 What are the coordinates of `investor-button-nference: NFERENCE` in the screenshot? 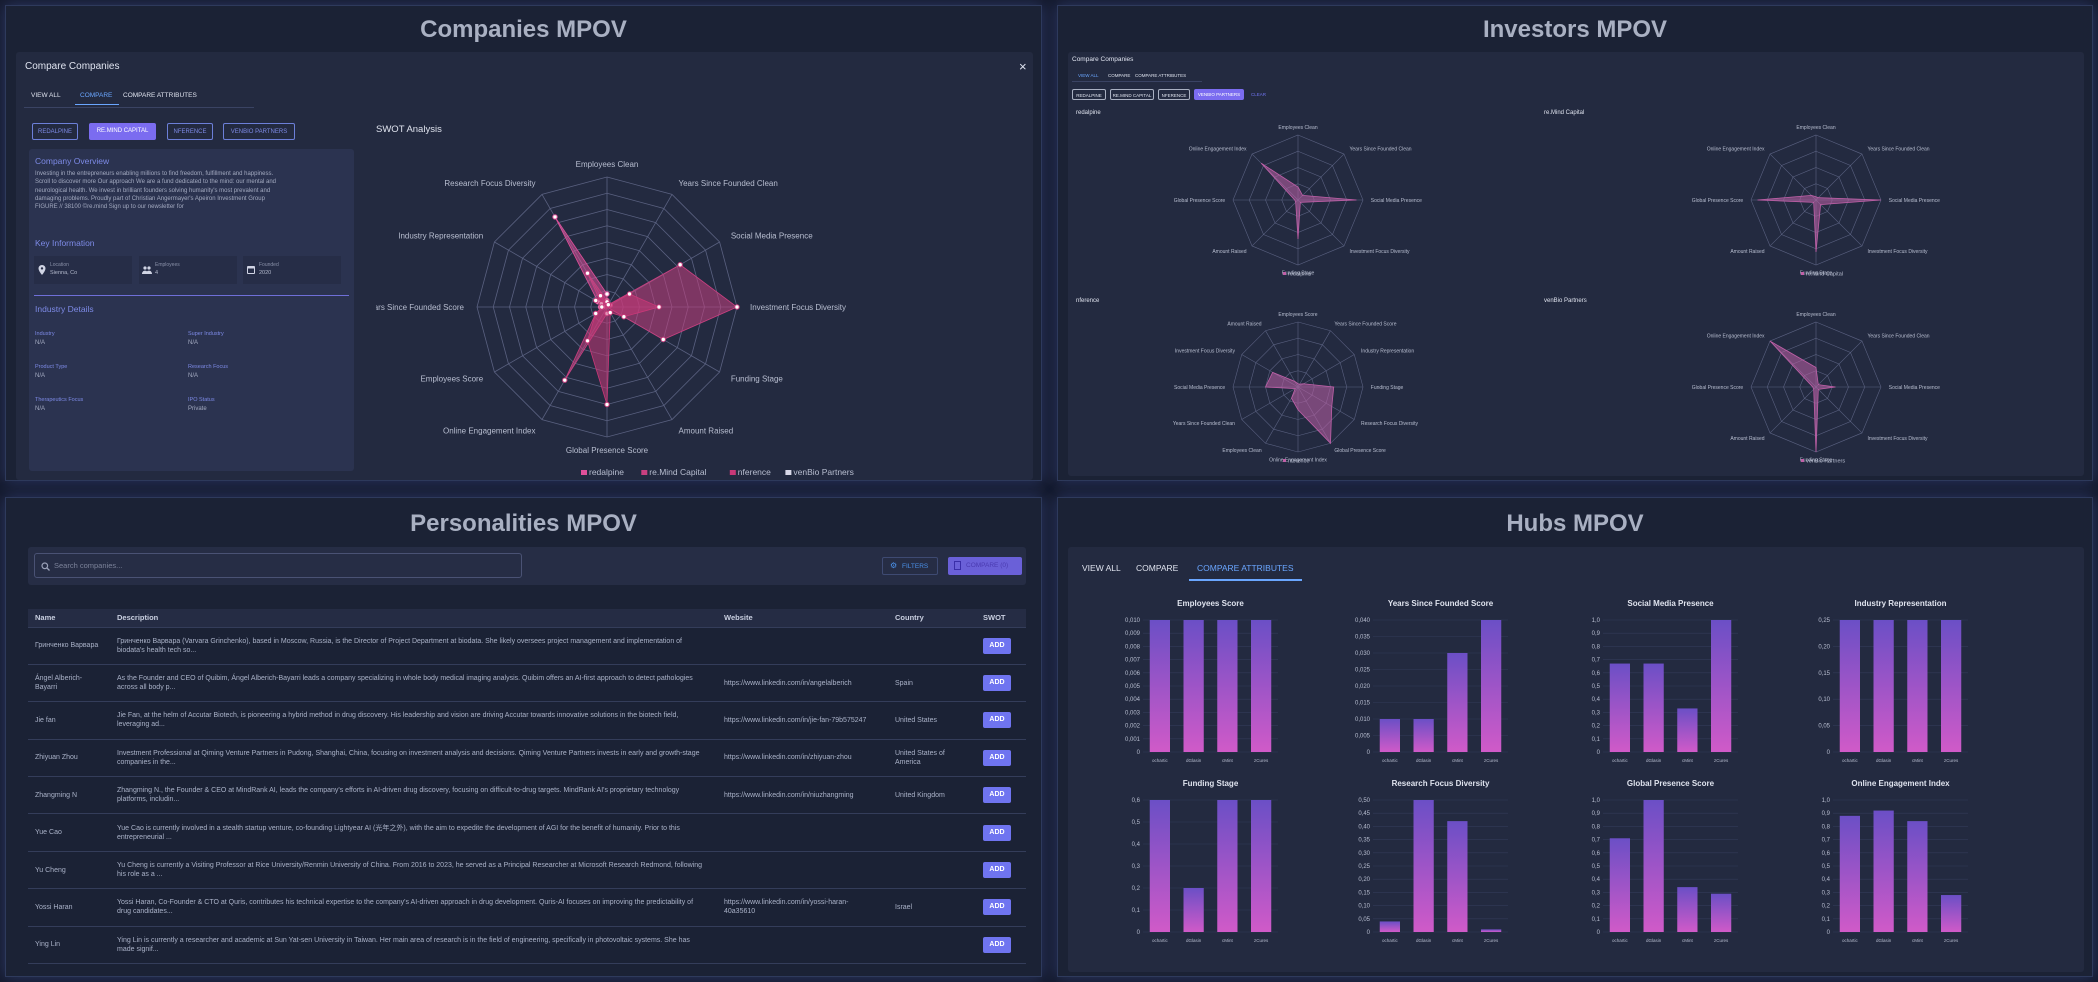 It's located at (1174, 94).